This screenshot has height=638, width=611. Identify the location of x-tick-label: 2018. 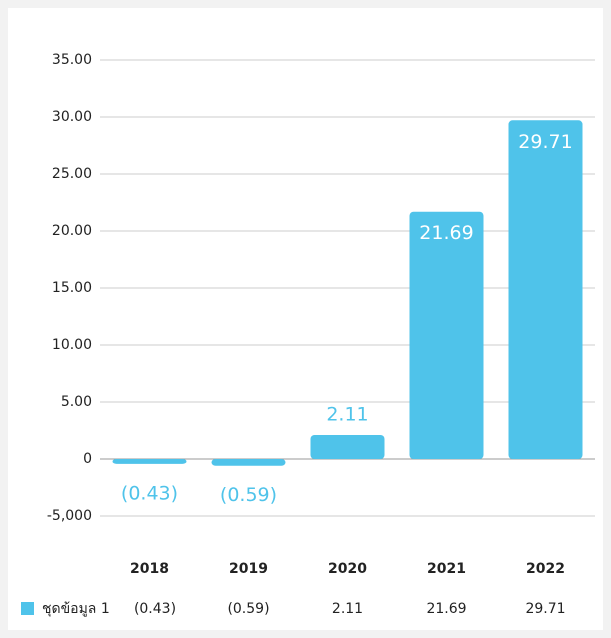
(149, 569).